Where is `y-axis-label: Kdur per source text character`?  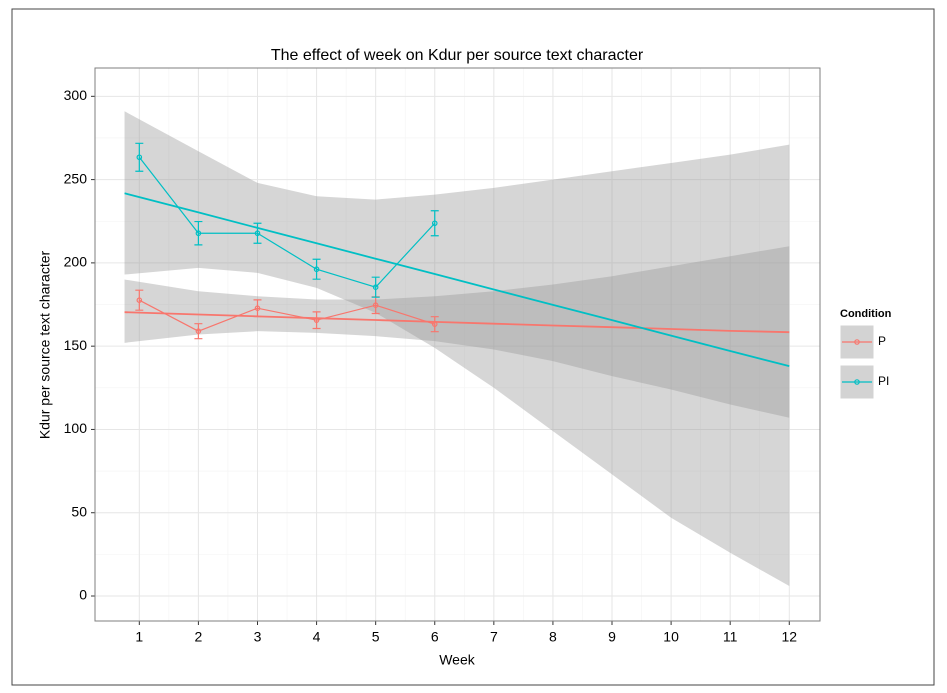
y-axis-label: Kdur per source text character is located at coordinates (45, 345).